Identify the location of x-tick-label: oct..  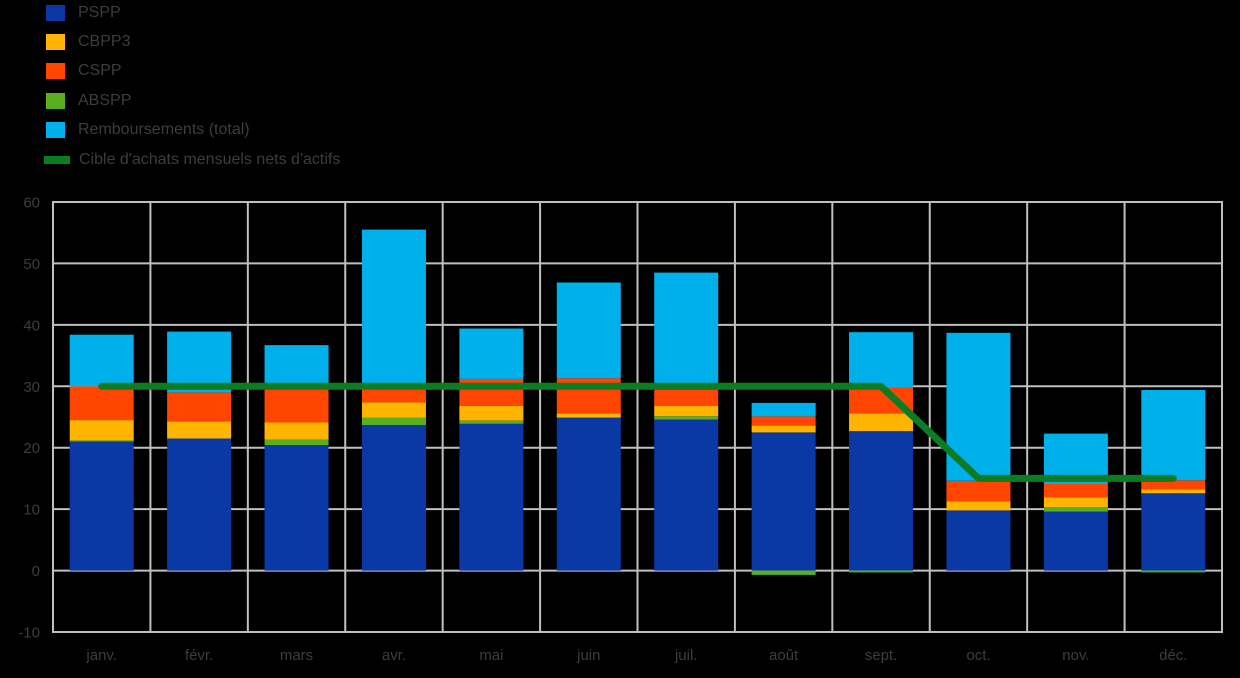
(978, 655).